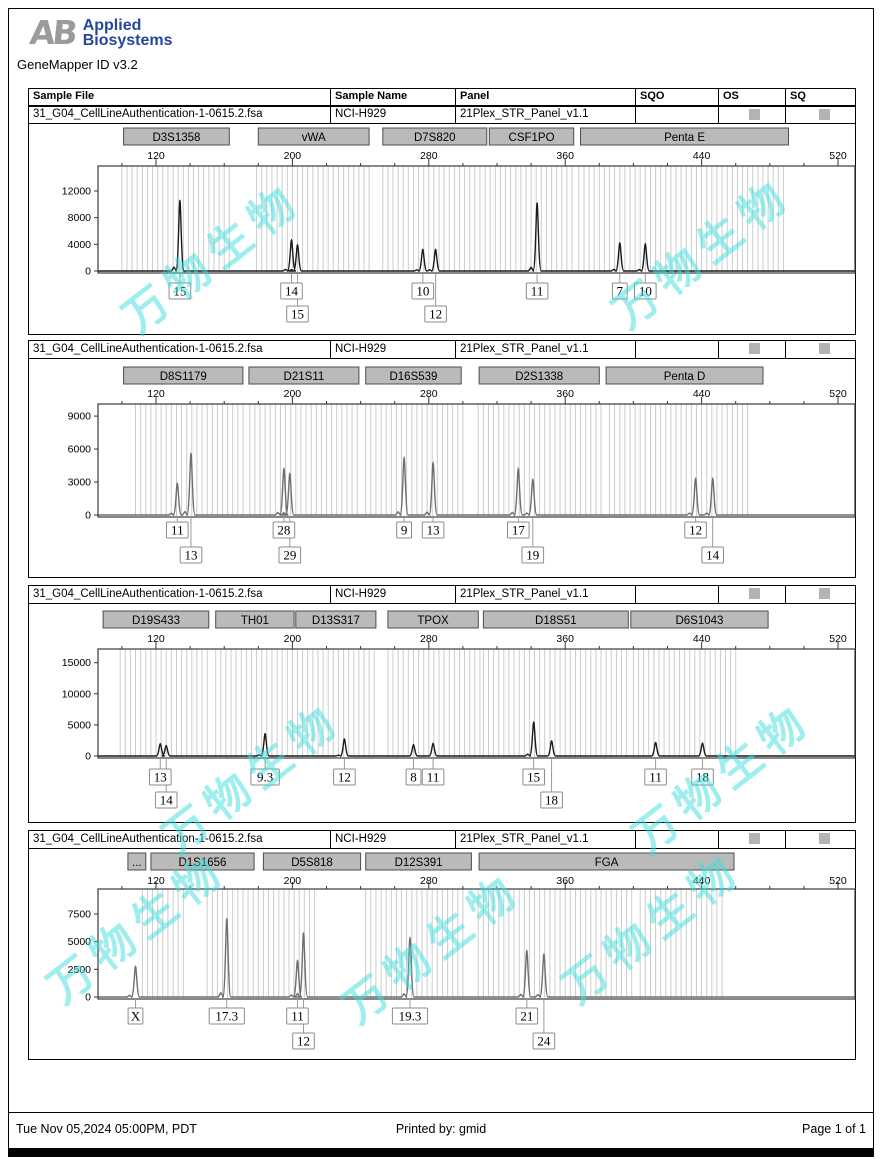 This screenshot has width=883, height=1162. Describe the element at coordinates (77, 64) in the screenshot. I see `app-title: GeneMapper ID v3.2` at that location.